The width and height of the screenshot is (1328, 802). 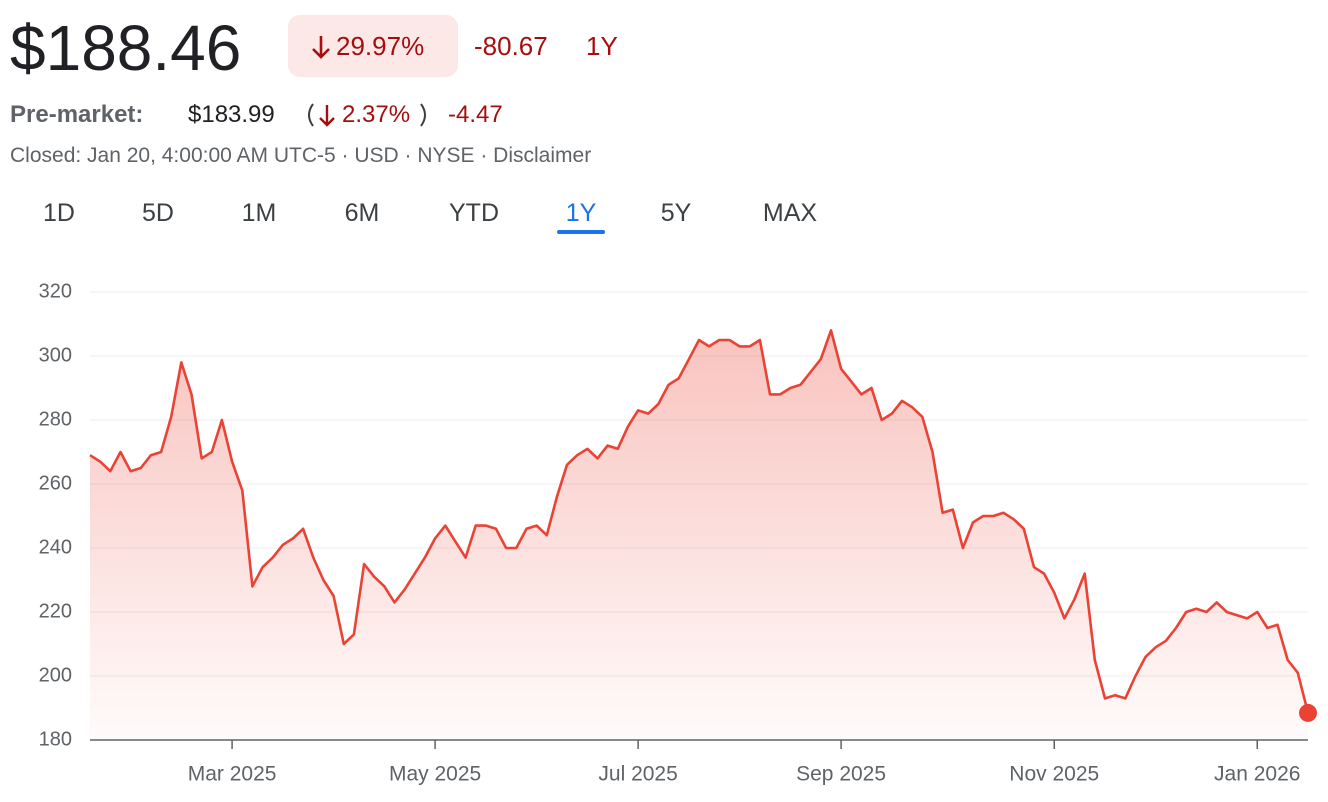 What do you see at coordinates (55, 547) in the screenshot?
I see `y-tick-label: 240` at bounding box center [55, 547].